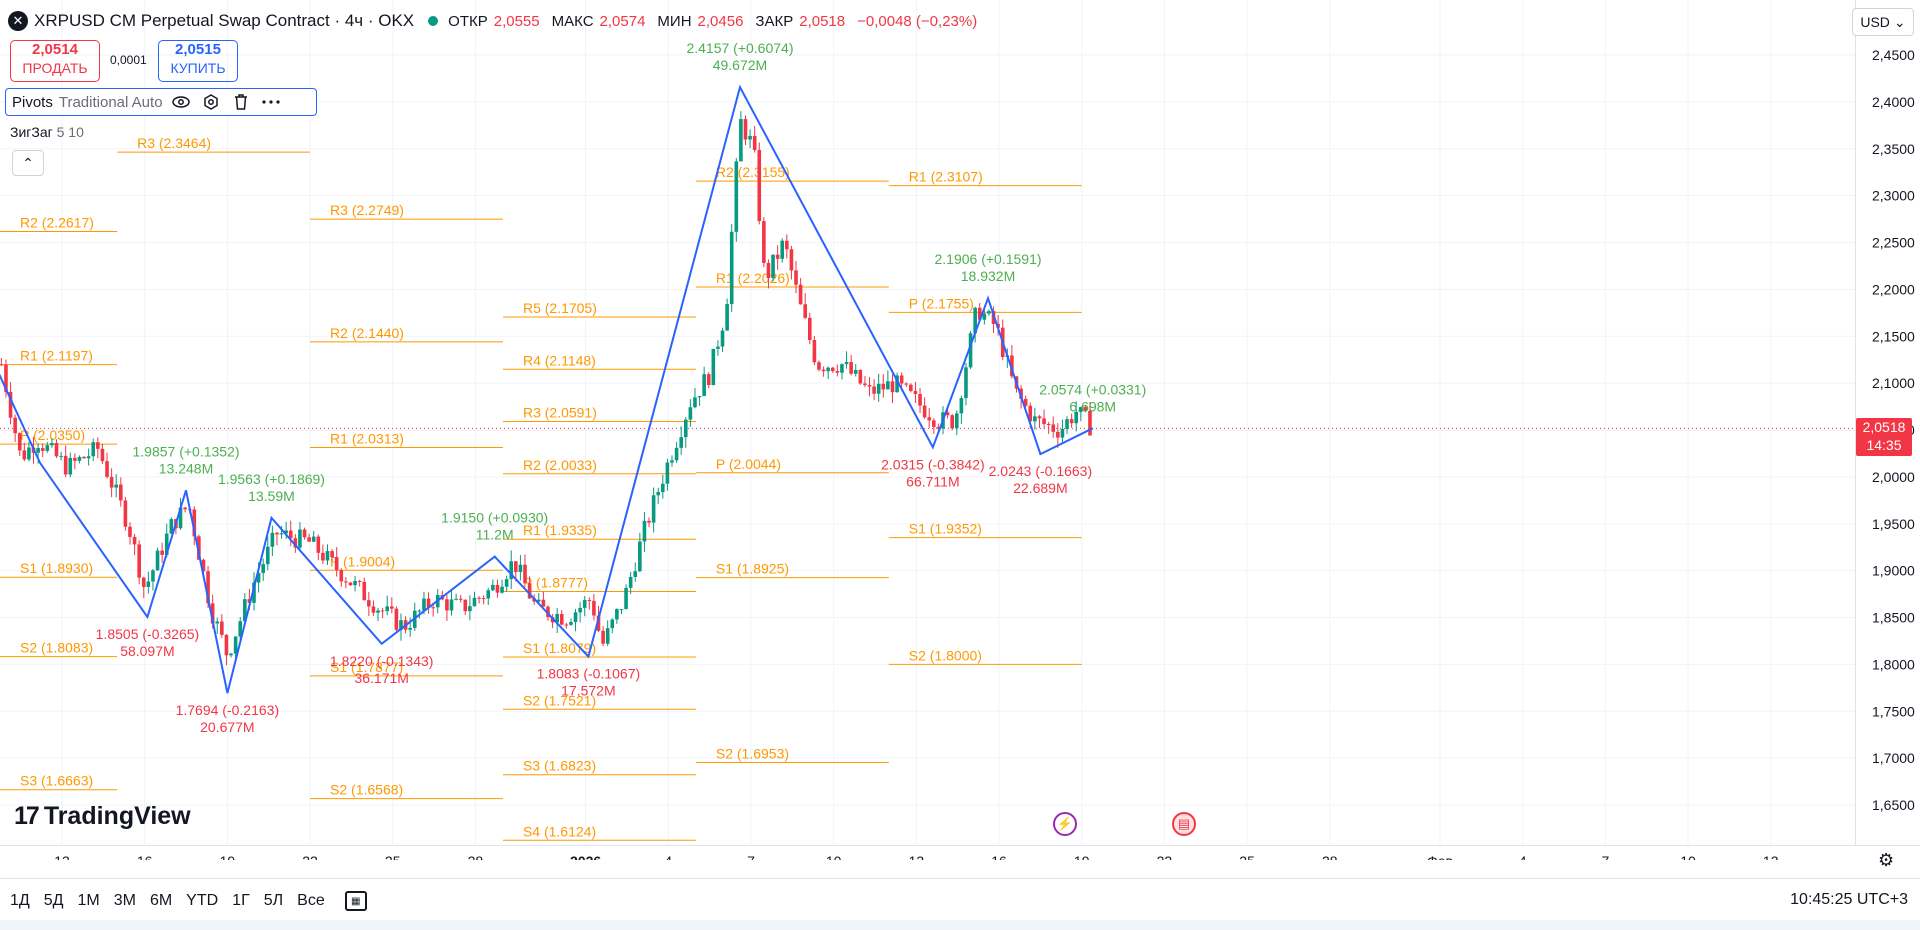 This screenshot has width=1920, height=930. Describe the element at coordinates (186, 451) in the screenshot. I see `zigzag-label-value: 1.9857 (+0.1352)` at that location.